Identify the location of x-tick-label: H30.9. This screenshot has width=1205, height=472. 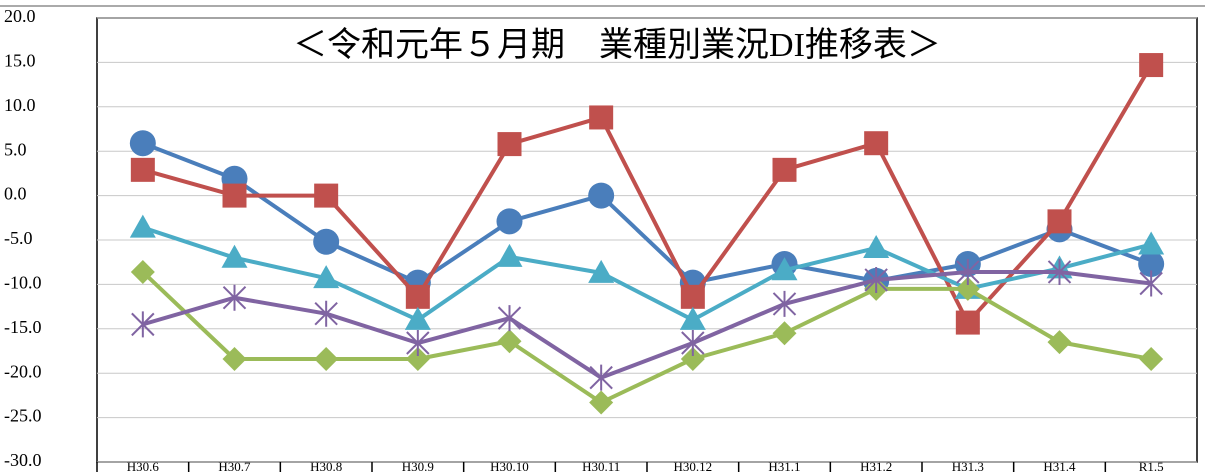
(418, 465).